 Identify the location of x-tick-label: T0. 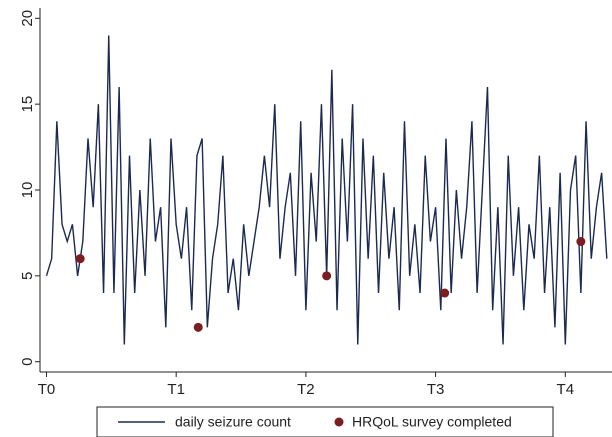
(47, 389).